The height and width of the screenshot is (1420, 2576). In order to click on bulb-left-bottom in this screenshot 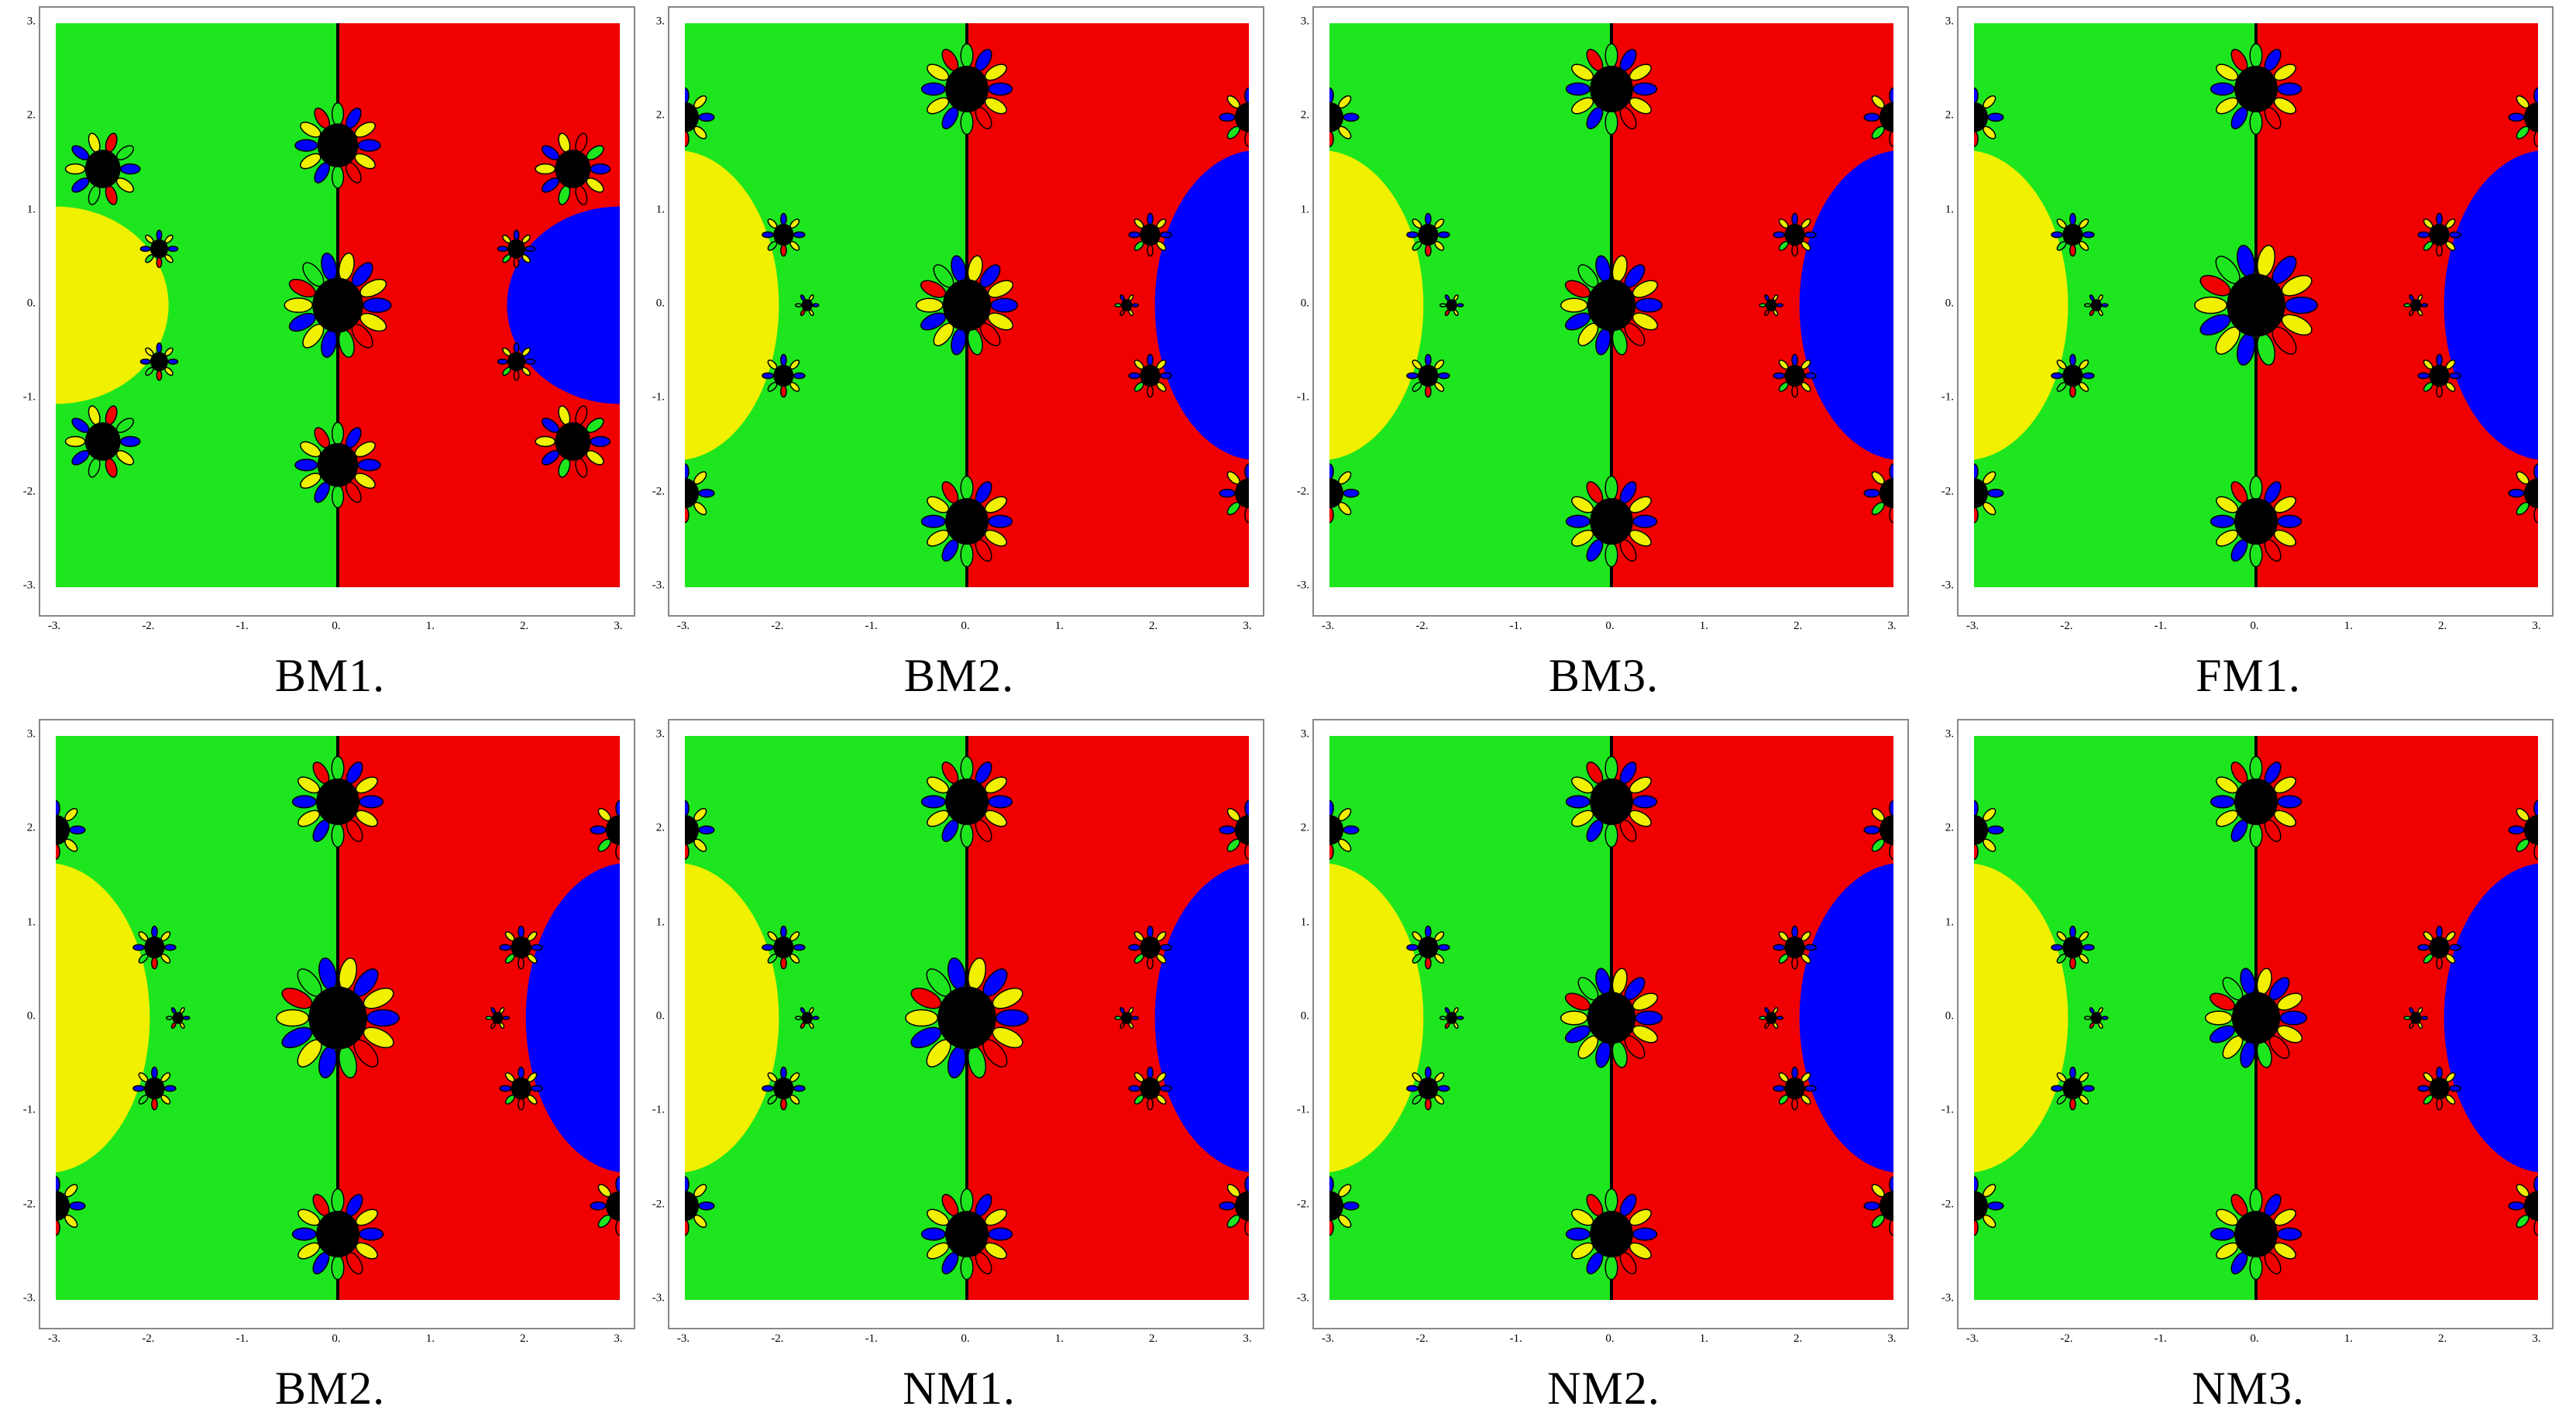, I will do `click(102, 441)`.